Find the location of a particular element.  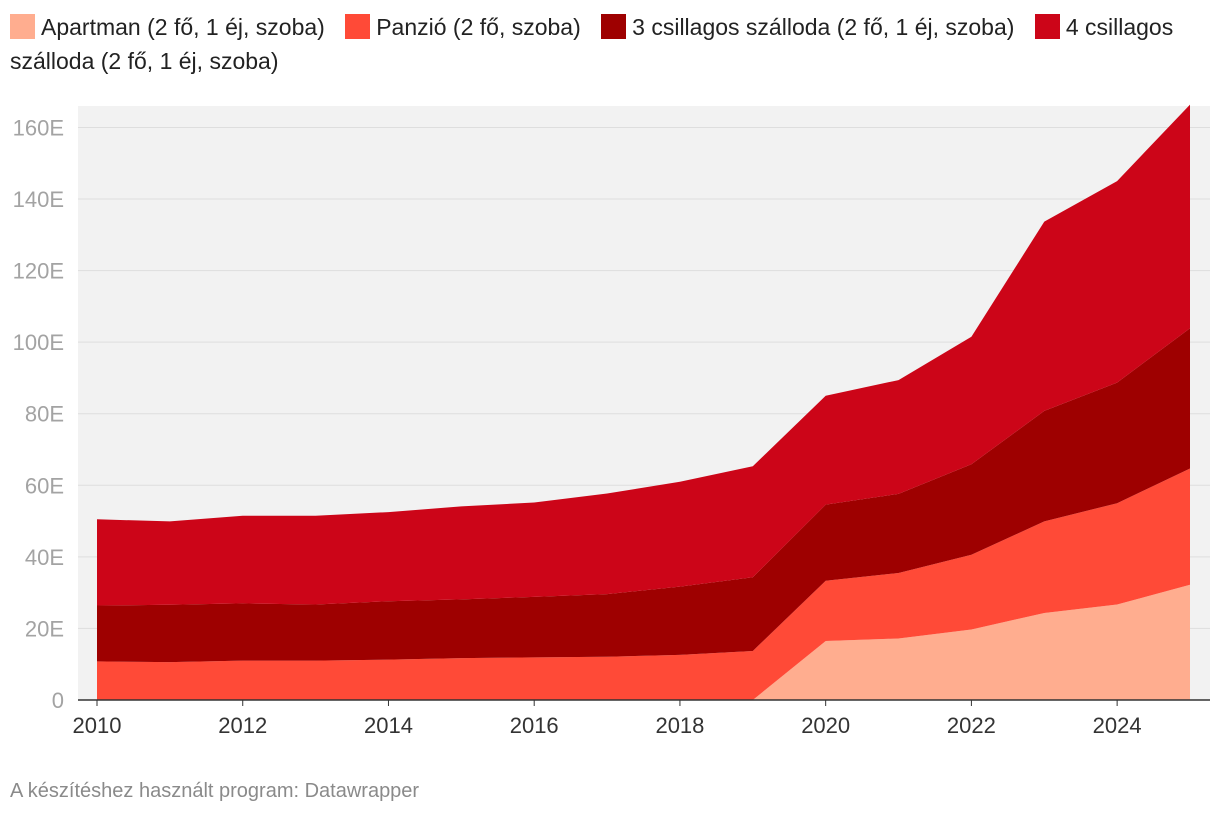

legend-swatch-4-star-hotel is located at coordinates (1047, 26).